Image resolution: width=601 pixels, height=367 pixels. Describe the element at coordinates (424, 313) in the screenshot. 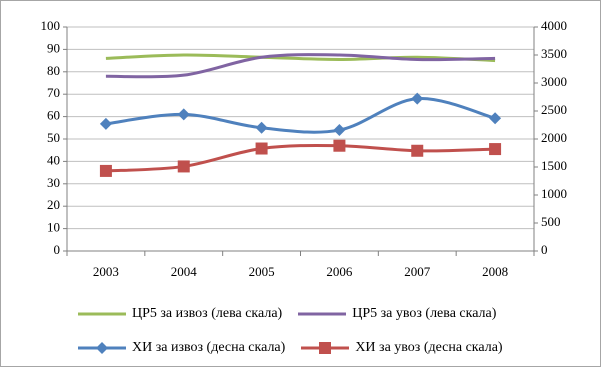

I see `legend-label-cr5-import: ЦР5 за увоз (лева скала)` at that location.